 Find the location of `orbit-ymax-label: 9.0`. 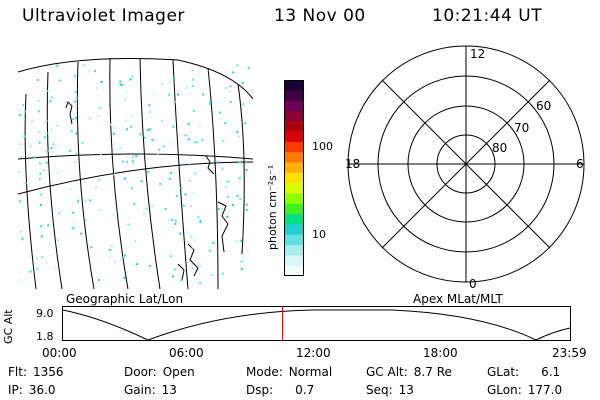

orbit-ymax-label: 9.0 is located at coordinates (45, 313).